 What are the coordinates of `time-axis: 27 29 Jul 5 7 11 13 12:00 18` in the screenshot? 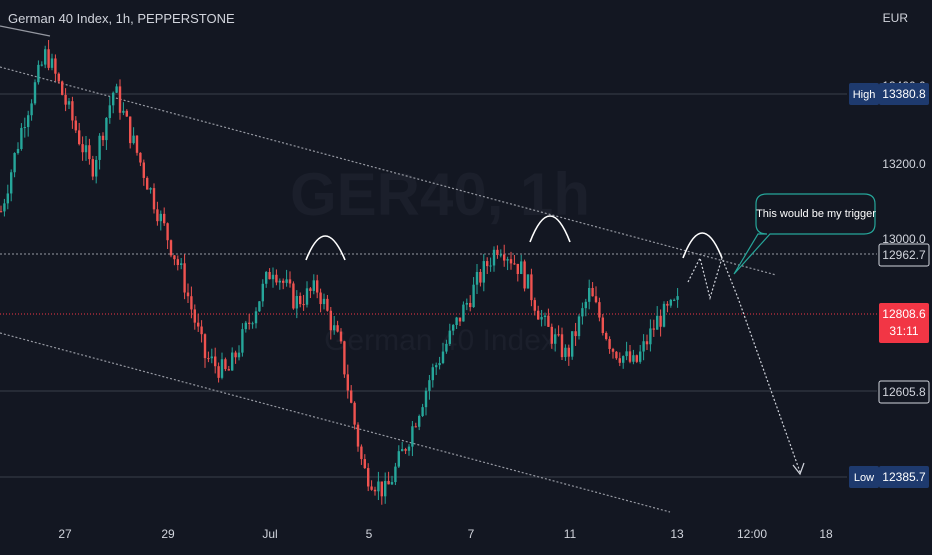 It's located at (445, 534).